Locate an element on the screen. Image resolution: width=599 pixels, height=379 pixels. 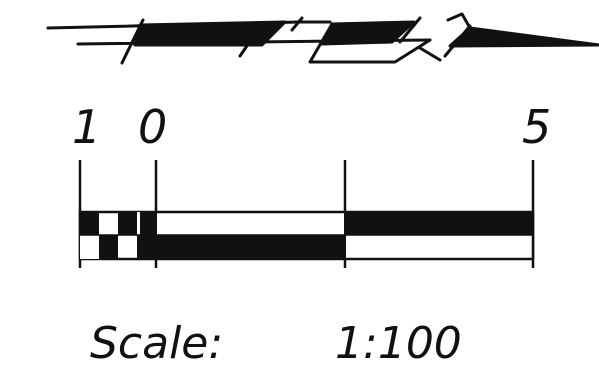
scale-ratio: 1:100 is located at coordinates (398, 343).